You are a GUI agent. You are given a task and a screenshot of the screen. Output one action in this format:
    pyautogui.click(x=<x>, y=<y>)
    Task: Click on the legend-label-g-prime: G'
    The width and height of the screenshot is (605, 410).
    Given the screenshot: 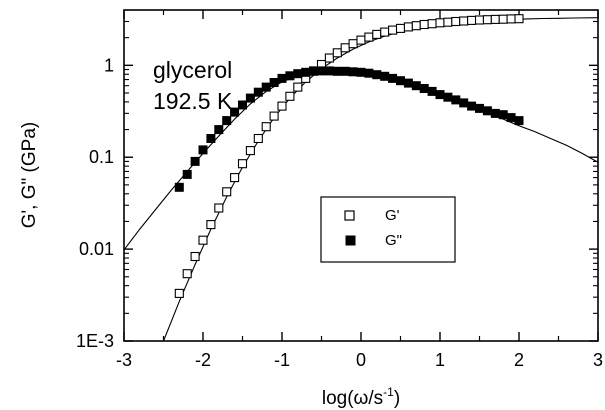 What is the action you would take?
    pyautogui.click(x=392, y=215)
    